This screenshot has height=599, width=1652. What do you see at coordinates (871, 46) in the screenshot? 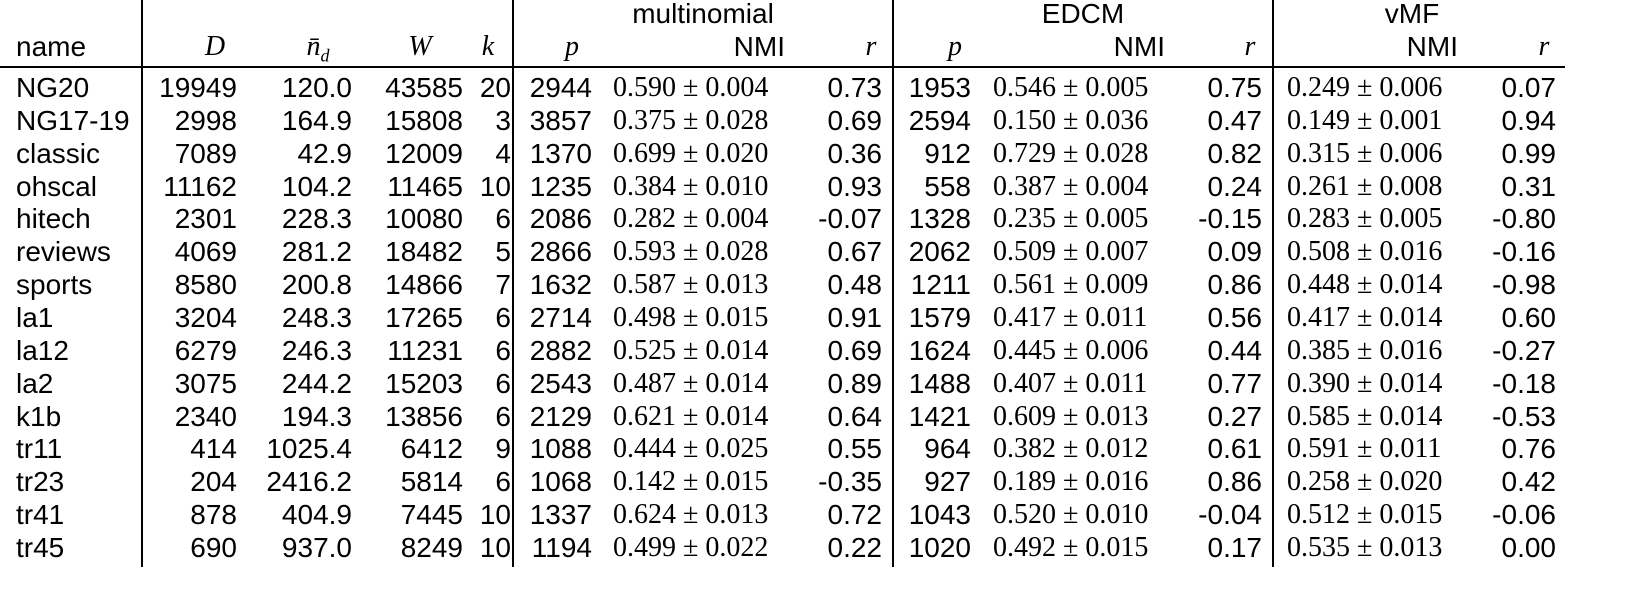
I see `column-header: r` at bounding box center [871, 46].